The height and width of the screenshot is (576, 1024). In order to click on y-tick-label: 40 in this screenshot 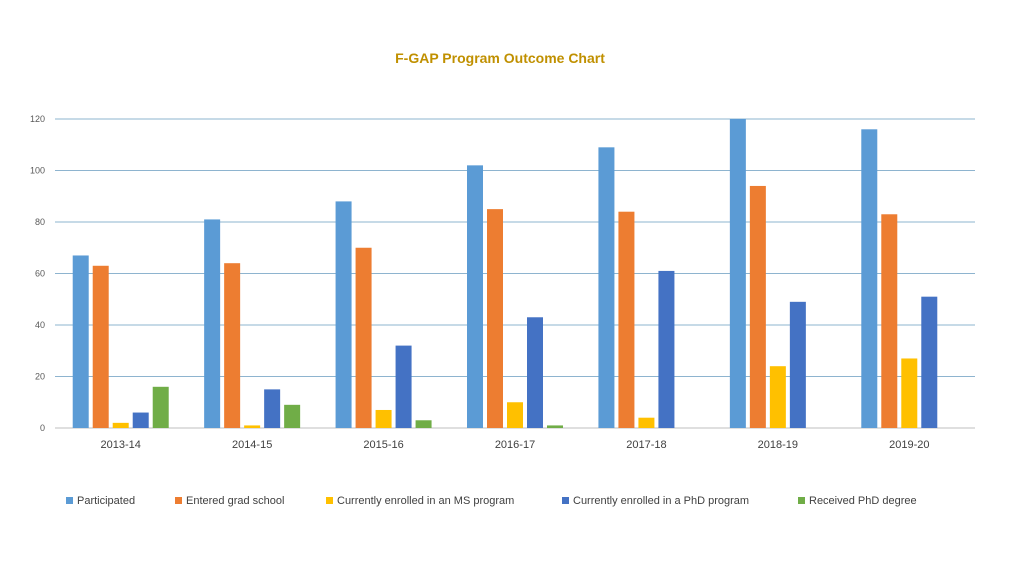, I will do `click(40, 325)`.